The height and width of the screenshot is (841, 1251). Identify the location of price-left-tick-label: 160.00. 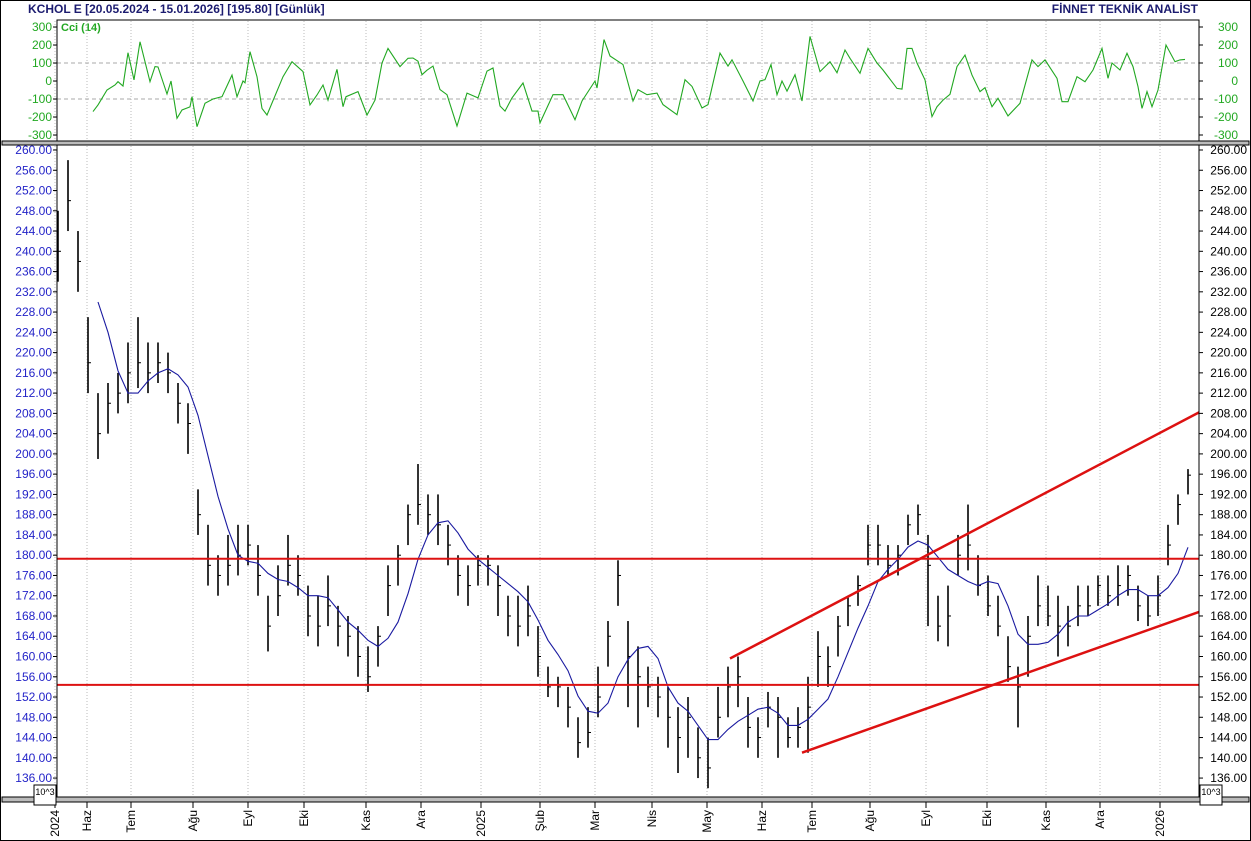
(33, 657).